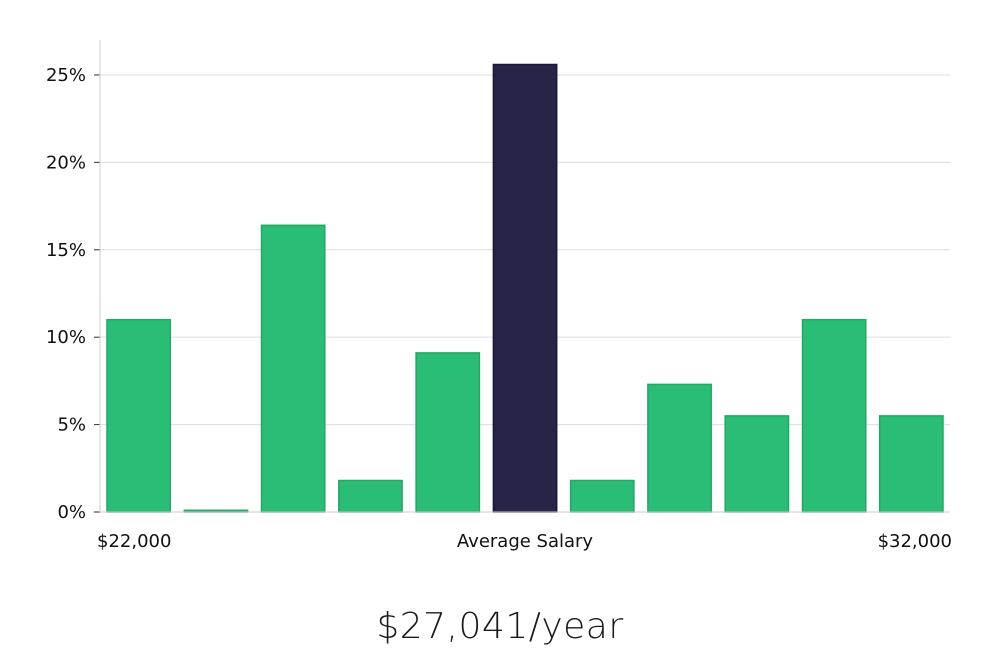 The width and height of the screenshot is (1000, 660). What do you see at coordinates (66, 337) in the screenshot?
I see `y-tick-label: 10%` at bounding box center [66, 337].